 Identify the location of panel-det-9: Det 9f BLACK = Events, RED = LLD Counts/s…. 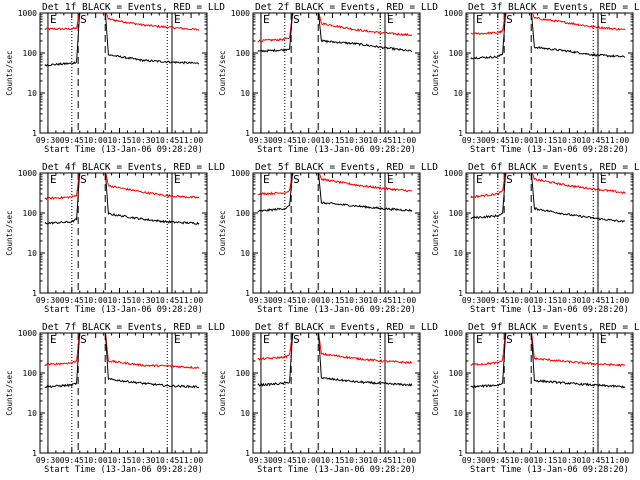
(535, 398).